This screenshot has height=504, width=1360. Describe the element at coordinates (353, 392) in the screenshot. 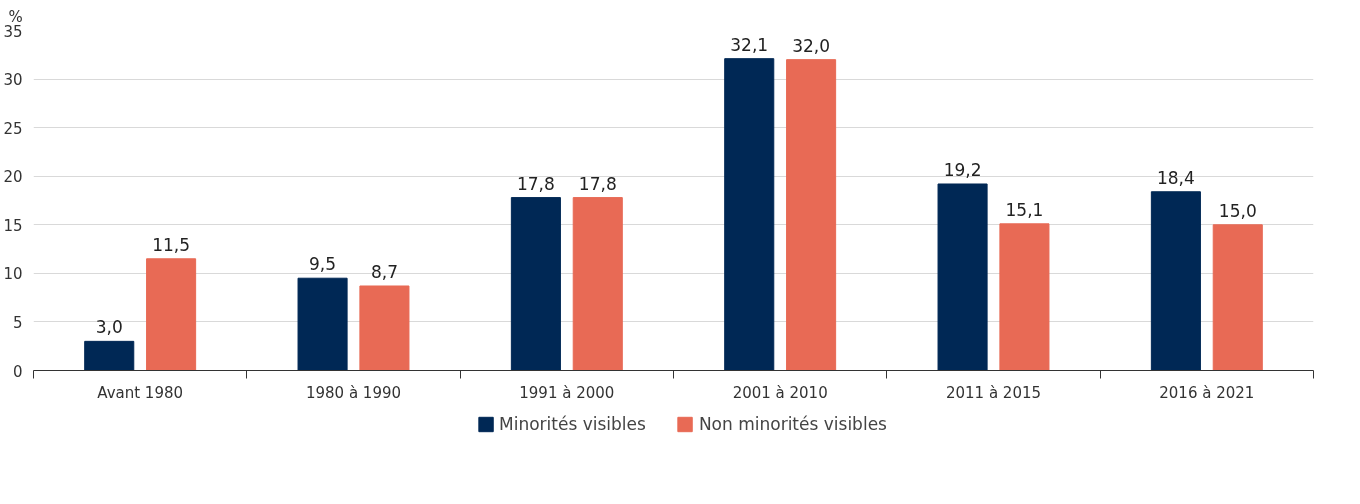

I see `x-tick-label: 1980 à 1990` at that location.